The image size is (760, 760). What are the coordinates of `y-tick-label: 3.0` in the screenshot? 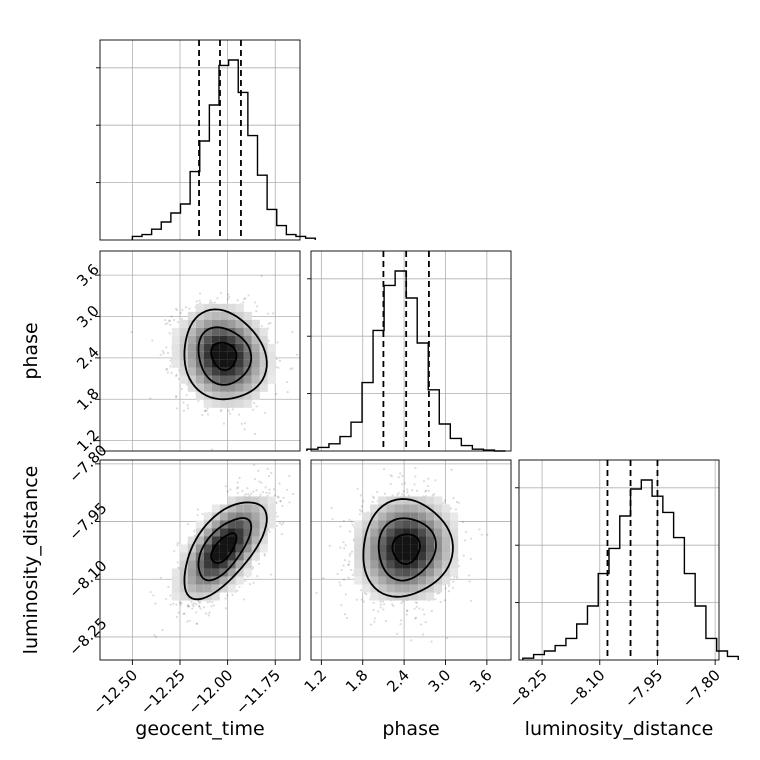 It's located at (88, 317).